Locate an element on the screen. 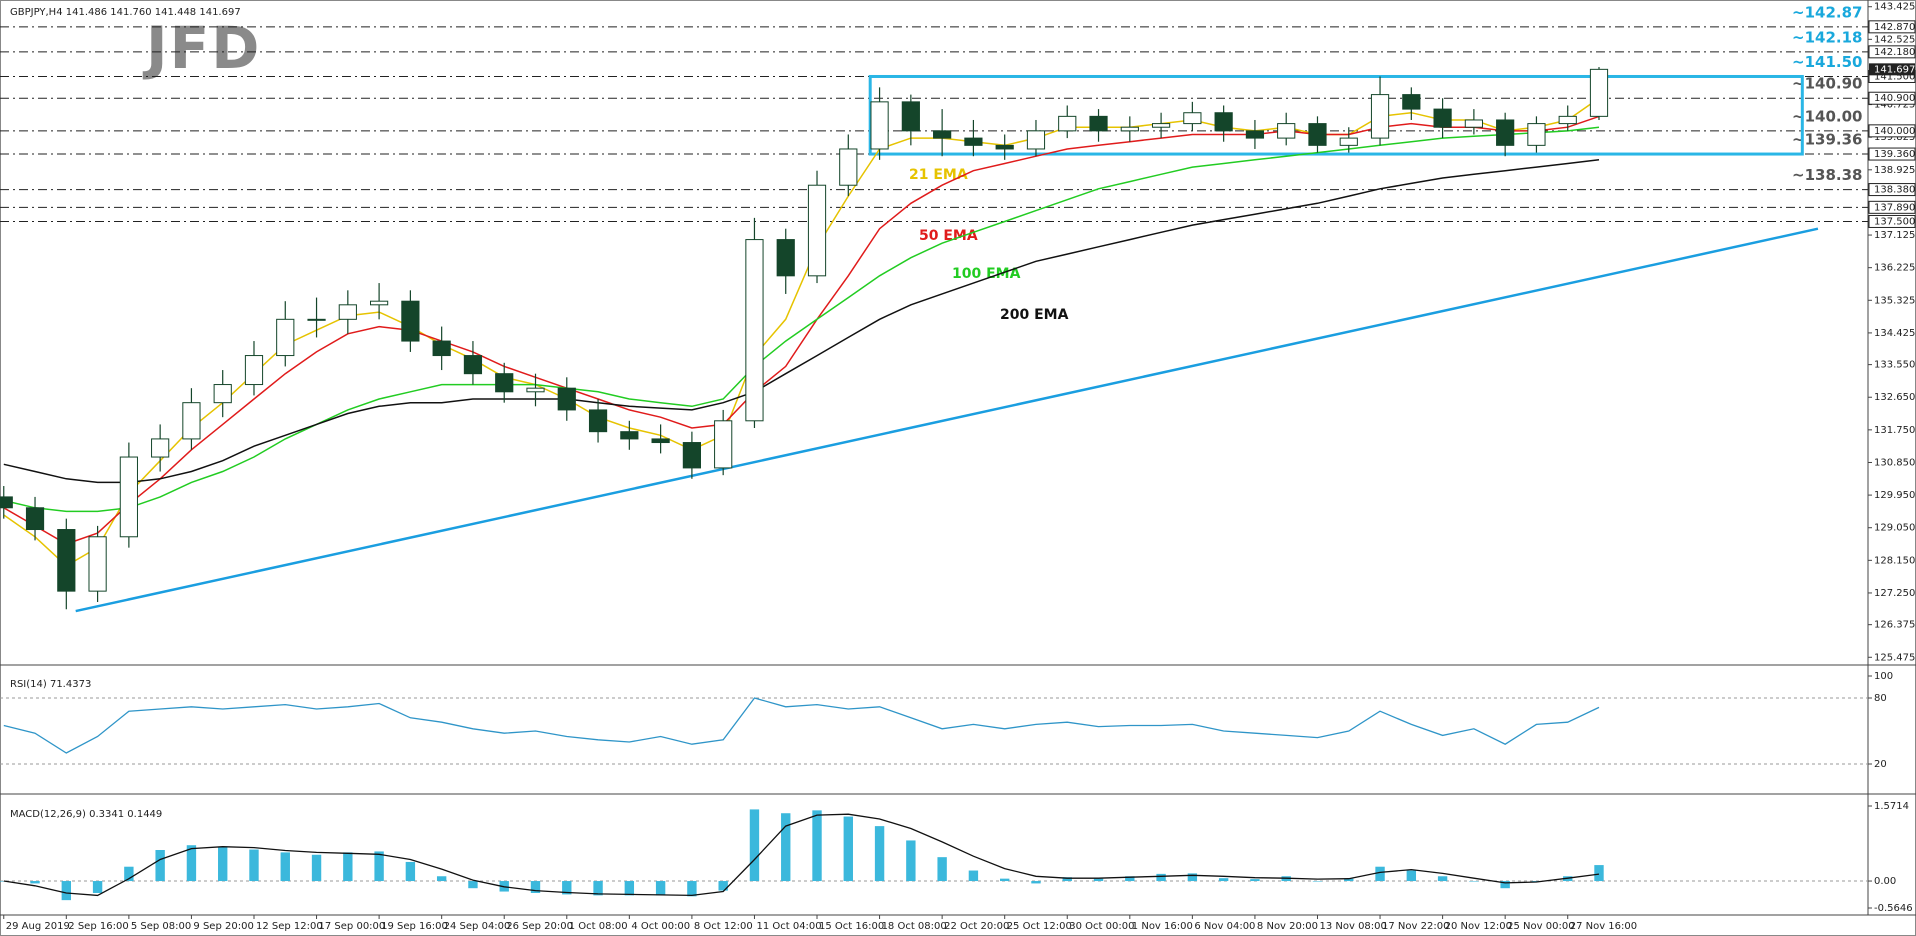 The width and height of the screenshot is (1916, 936). level-axis-label: 139.360 is located at coordinates (1894, 154).